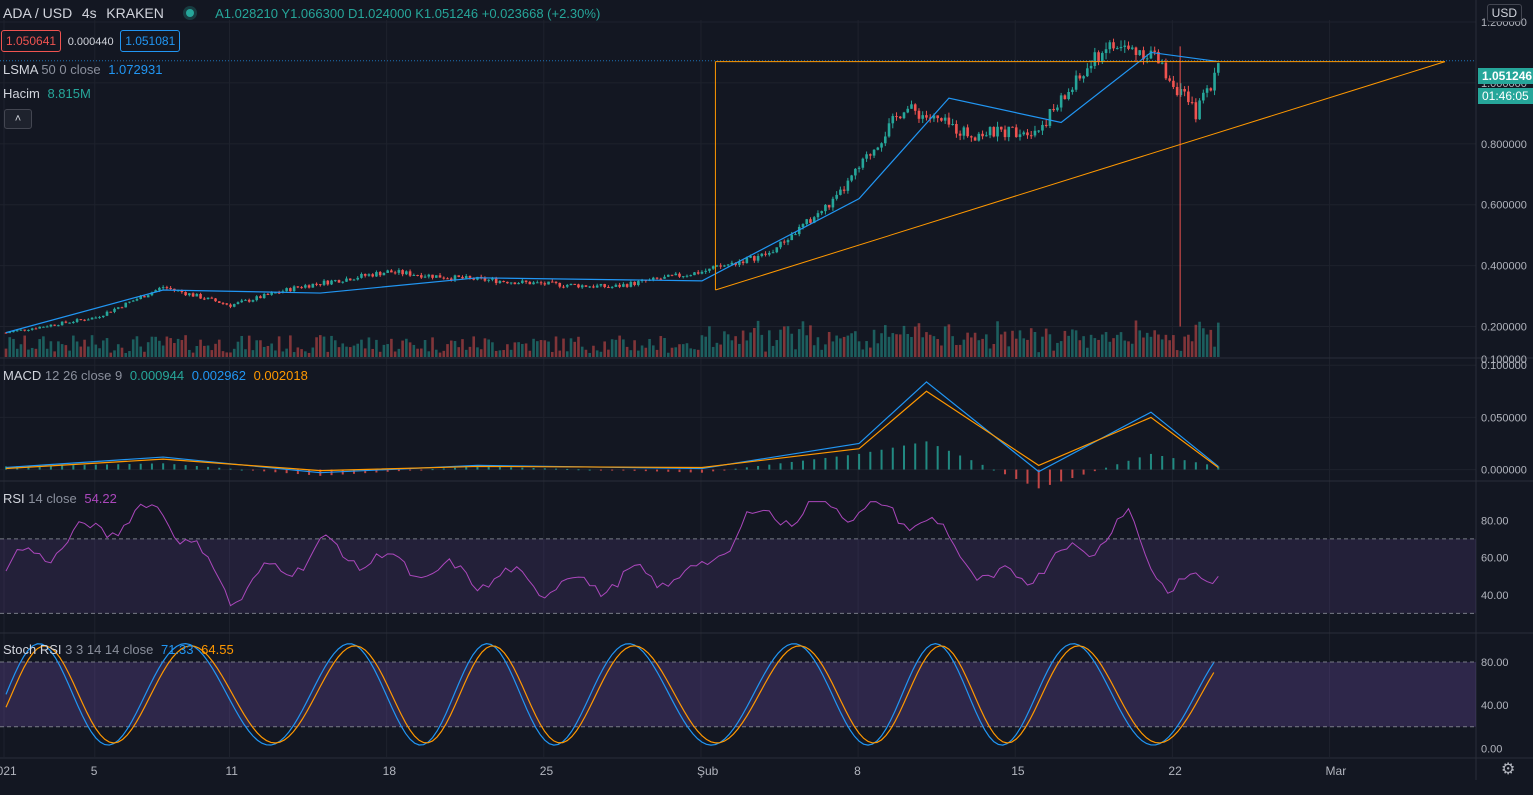 This screenshot has width=1533, height=795. What do you see at coordinates (673, 771) in the screenshot?
I see `time-axis: 2021 5 11 18 25 Şub 8 15 22 Mar` at bounding box center [673, 771].